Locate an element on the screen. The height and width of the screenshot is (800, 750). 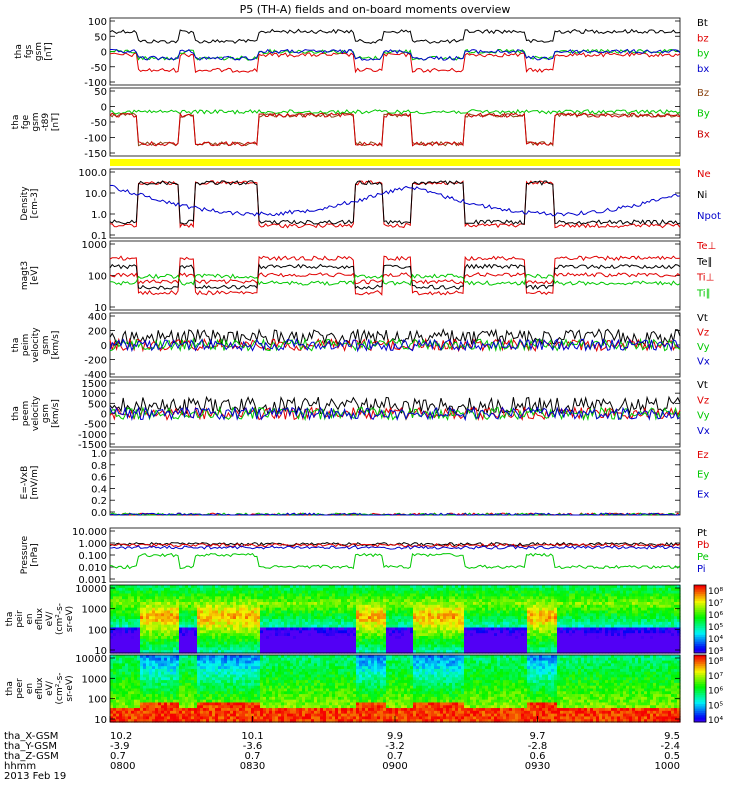
y-tick-label: -1500 is located at coordinates (92, 445).